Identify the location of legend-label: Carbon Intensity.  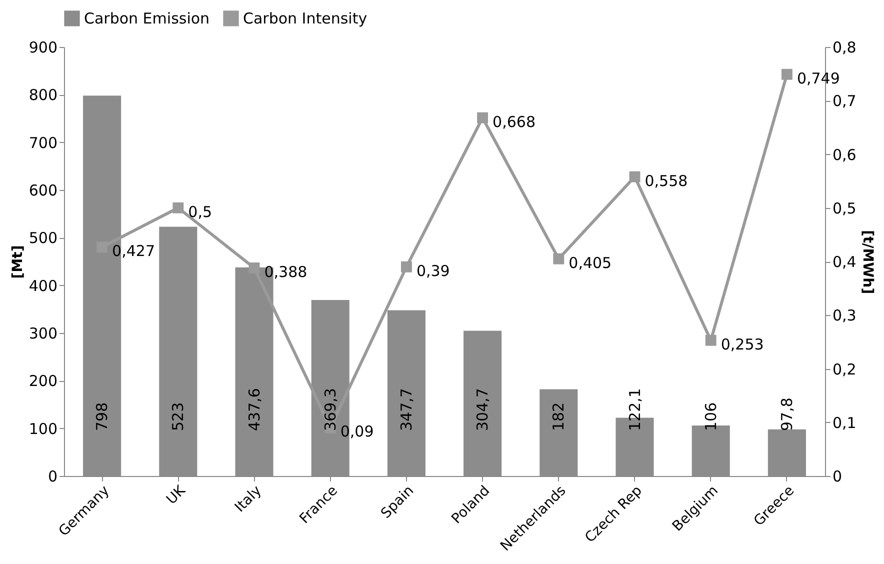
(305, 18).